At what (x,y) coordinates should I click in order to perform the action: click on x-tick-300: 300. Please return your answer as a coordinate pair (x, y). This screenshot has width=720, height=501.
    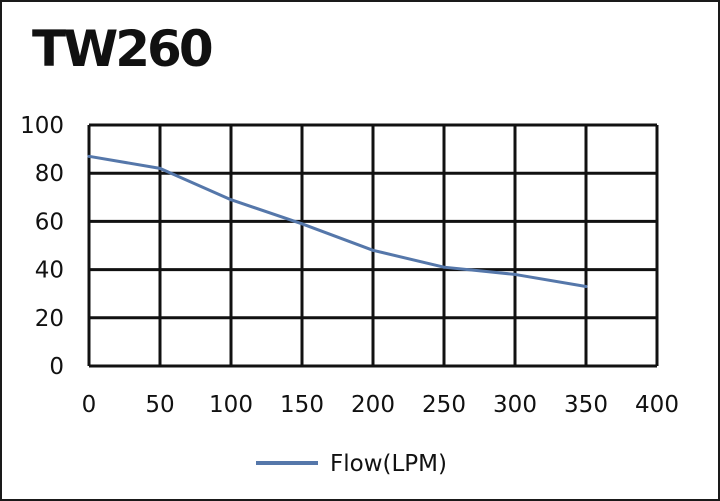
    Looking at the image, I should click on (515, 405).